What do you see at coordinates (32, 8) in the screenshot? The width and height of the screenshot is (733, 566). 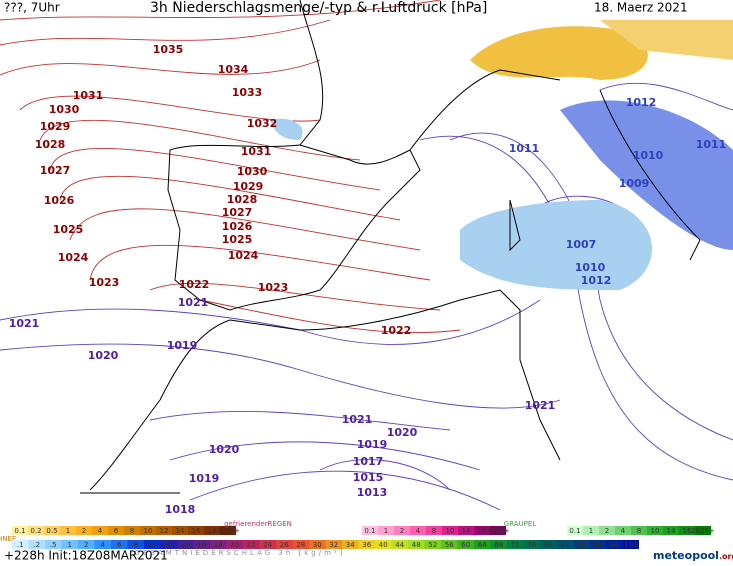 I see `header-left: ???, 7Uhr` at bounding box center [32, 8].